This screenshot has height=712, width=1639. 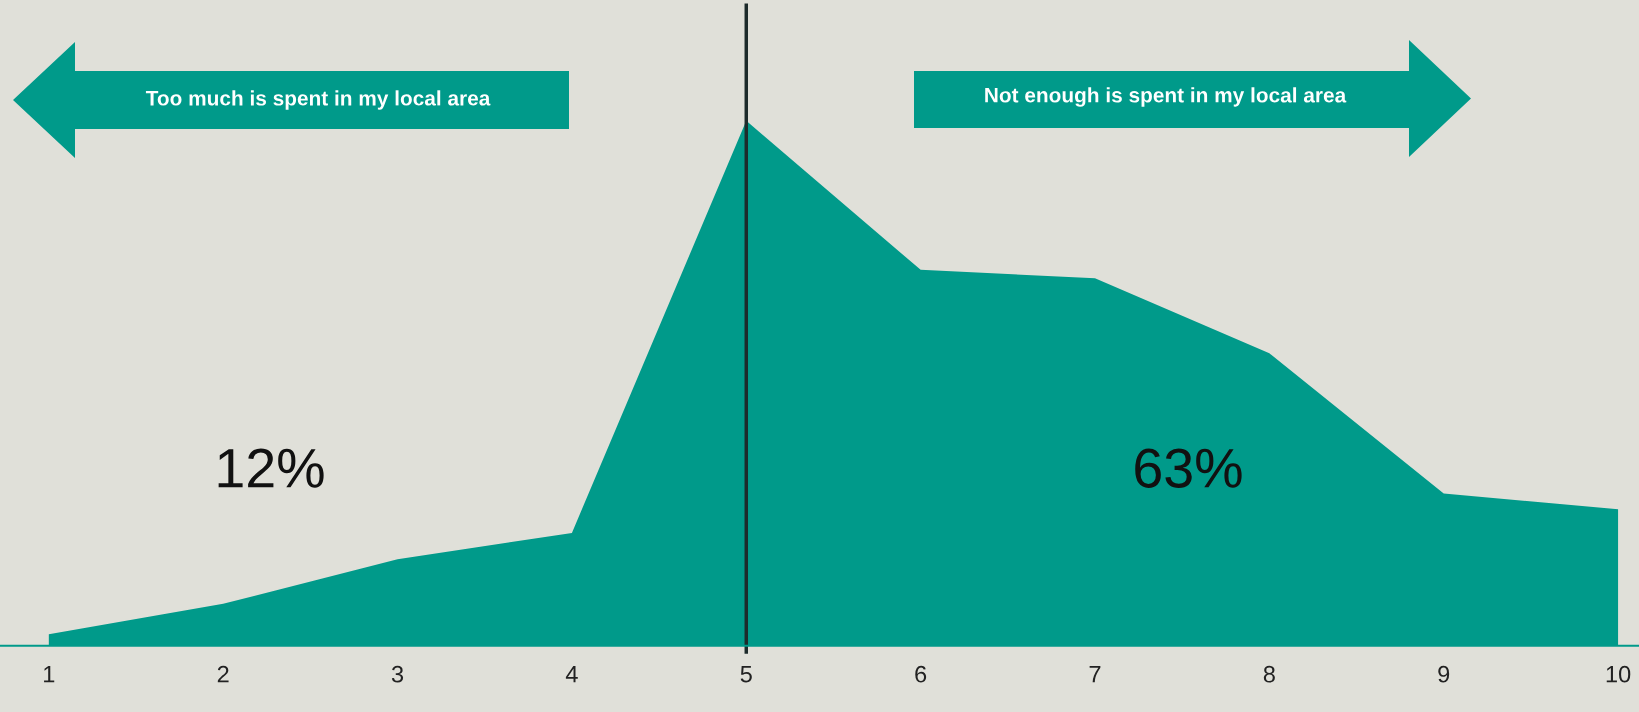 What do you see at coordinates (1618, 674) in the screenshot?
I see `x-tick-label: 10` at bounding box center [1618, 674].